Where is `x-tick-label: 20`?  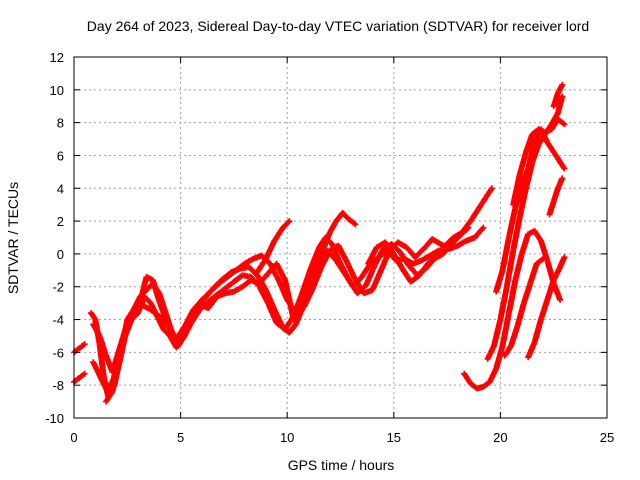 x-tick-label: 20 is located at coordinates (500, 437).